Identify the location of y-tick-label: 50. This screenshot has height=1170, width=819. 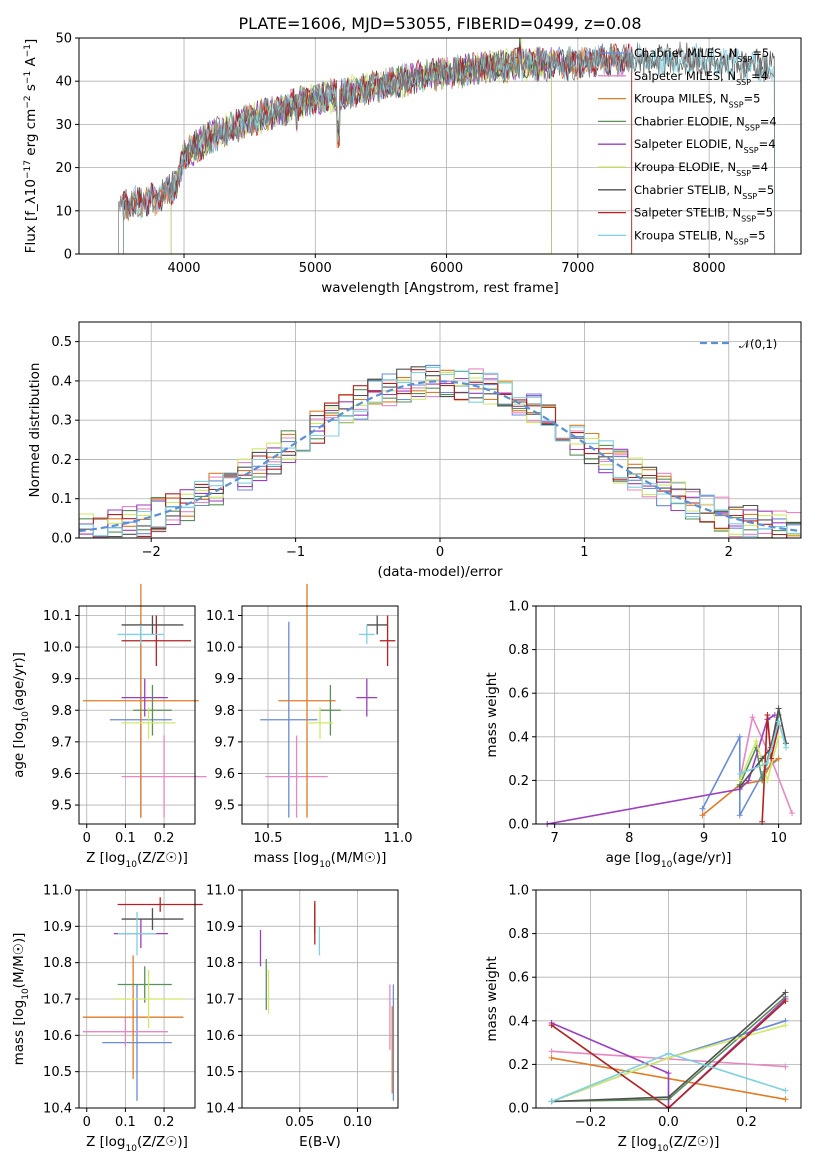
(63, 39).